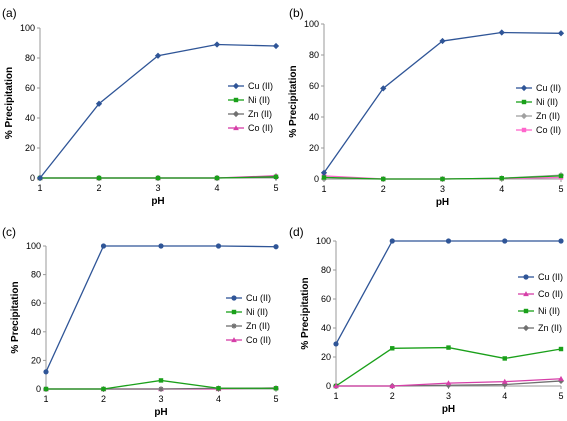 The height and width of the screenshot is (421, 567). I want to click on panel-label: (c), so click(9, 232).